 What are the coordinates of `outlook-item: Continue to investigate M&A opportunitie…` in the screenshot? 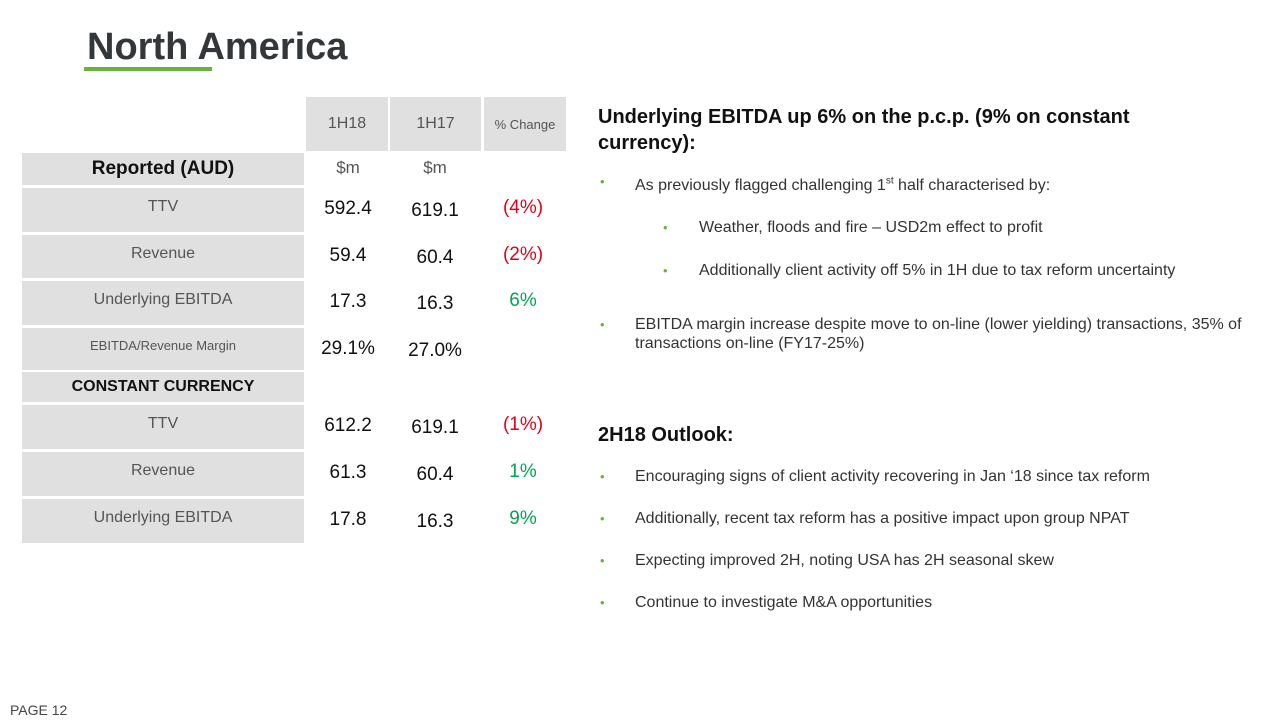 It's located at (784, 603).